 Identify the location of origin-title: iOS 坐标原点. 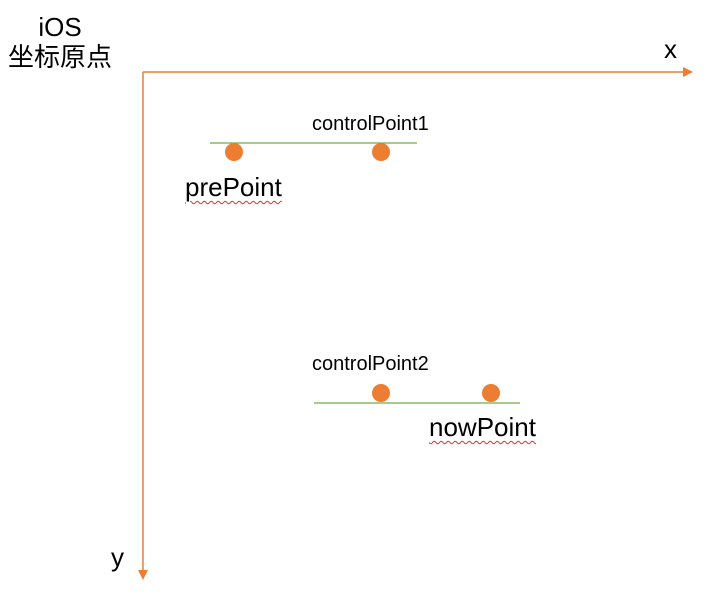
(60, 44).